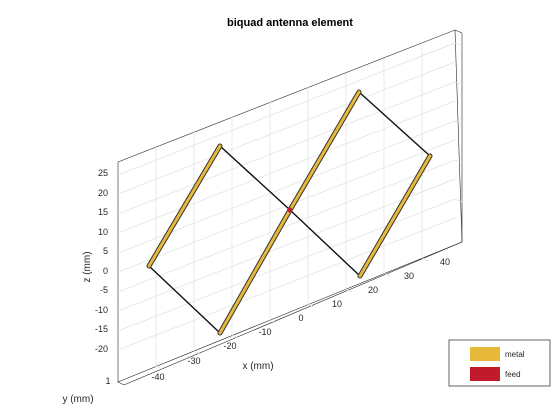 This screenshot has width=560, height=420. What do you see at coordinates (499, 363) in the screenshot?
I see `legend: metal feed` at bounding box center [499, 363].